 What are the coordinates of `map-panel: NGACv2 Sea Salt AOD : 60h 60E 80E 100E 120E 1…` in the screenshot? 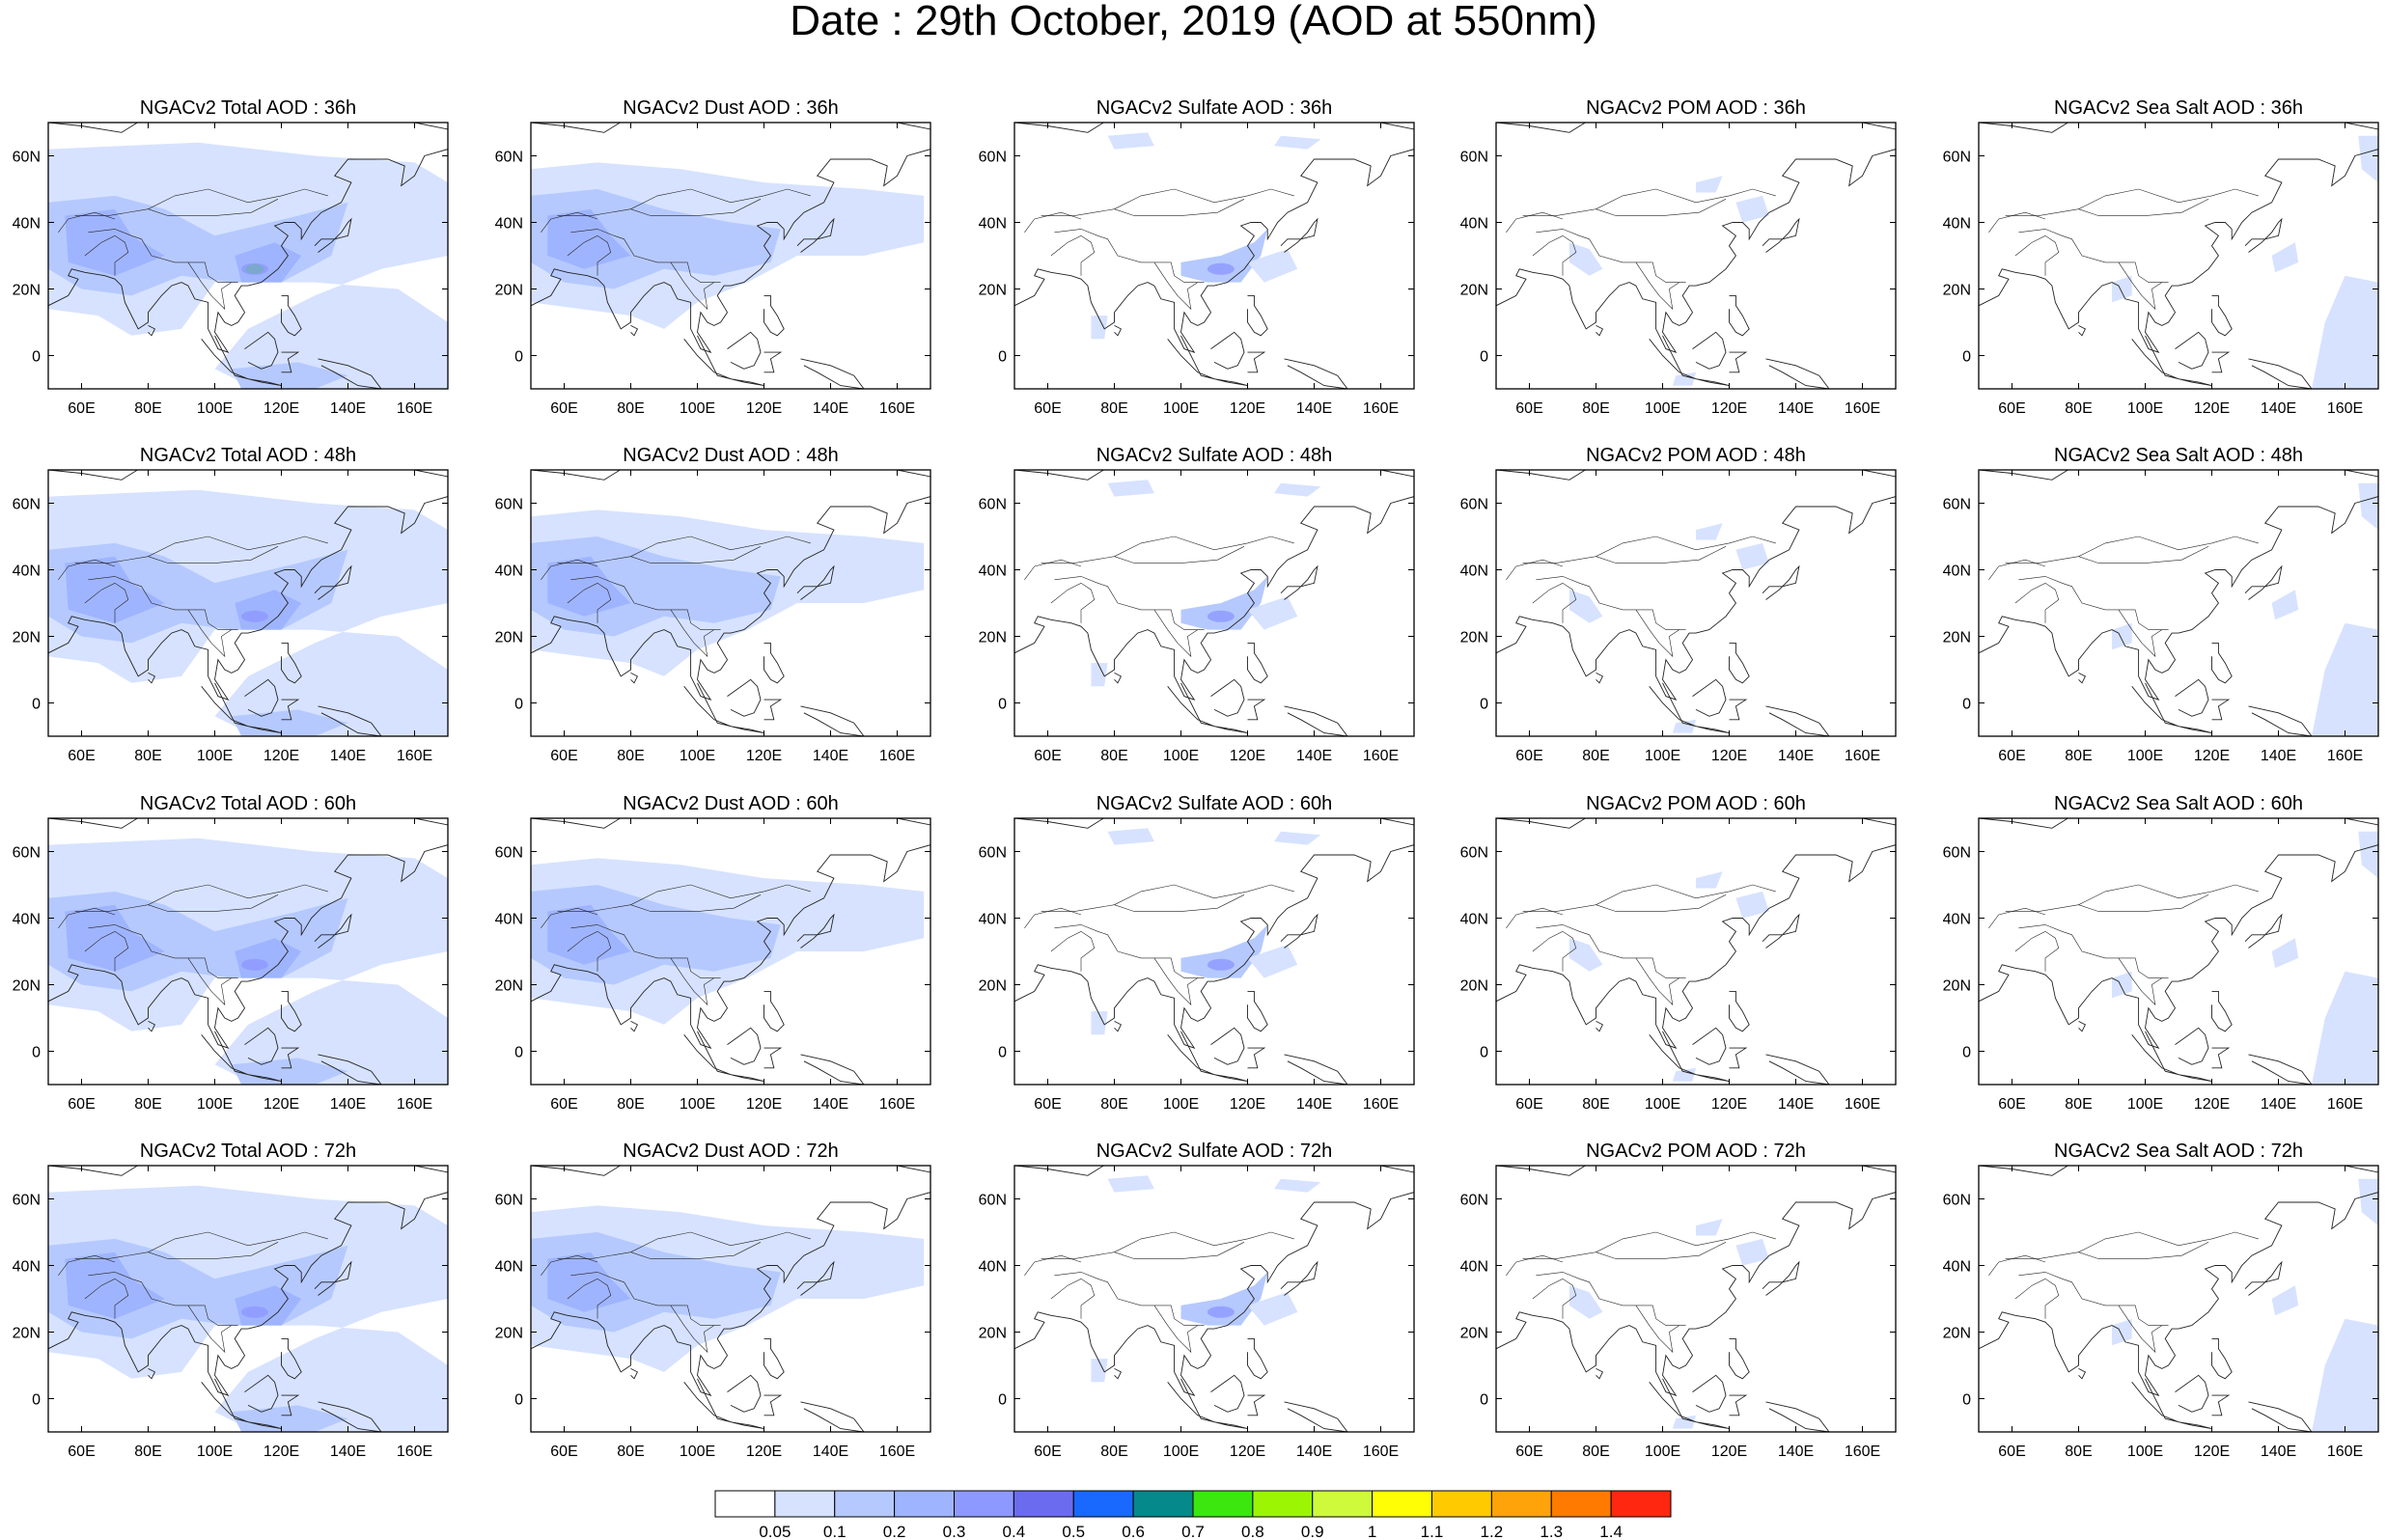 It's located at (2161, 953).